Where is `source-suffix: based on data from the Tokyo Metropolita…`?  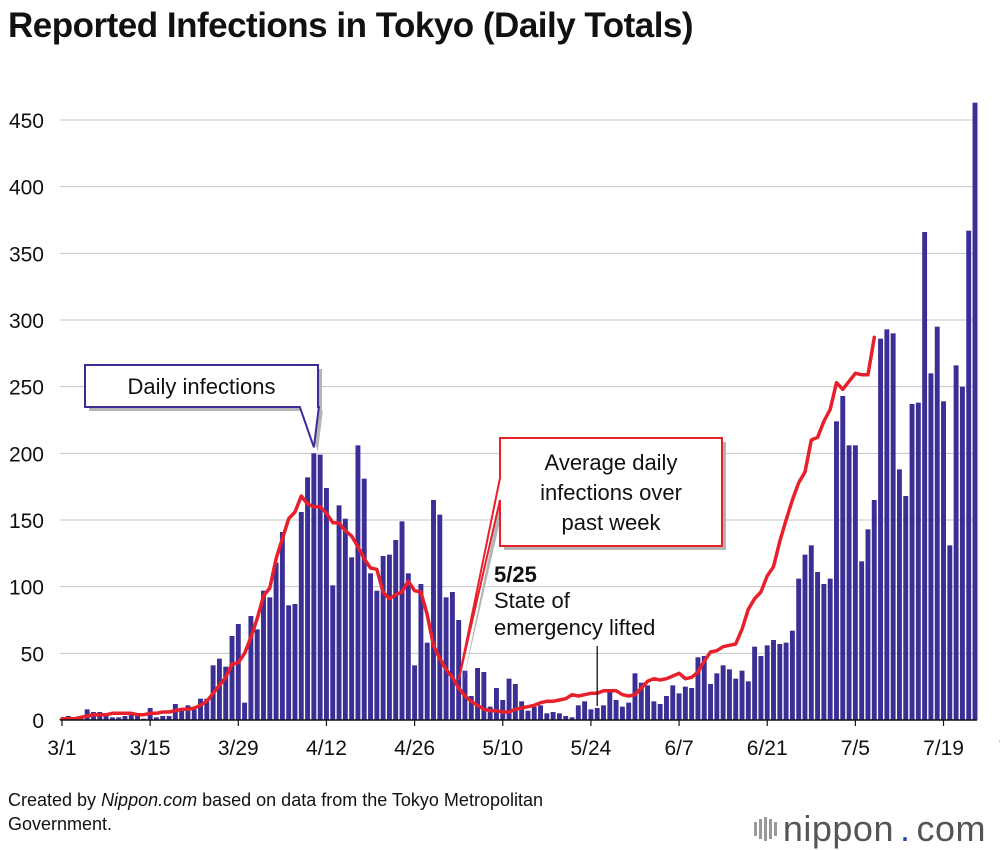 source-suffix: based on data from the Tokyo Metropolita… is located at coordinates (370, 800).